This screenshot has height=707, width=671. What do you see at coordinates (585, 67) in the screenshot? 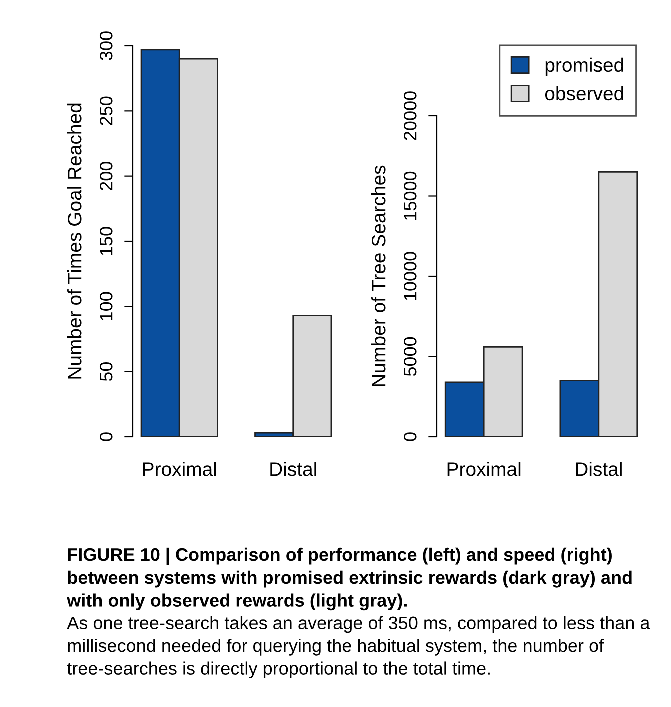
I see `legend-label: promised` at bounding box center [585, 67].